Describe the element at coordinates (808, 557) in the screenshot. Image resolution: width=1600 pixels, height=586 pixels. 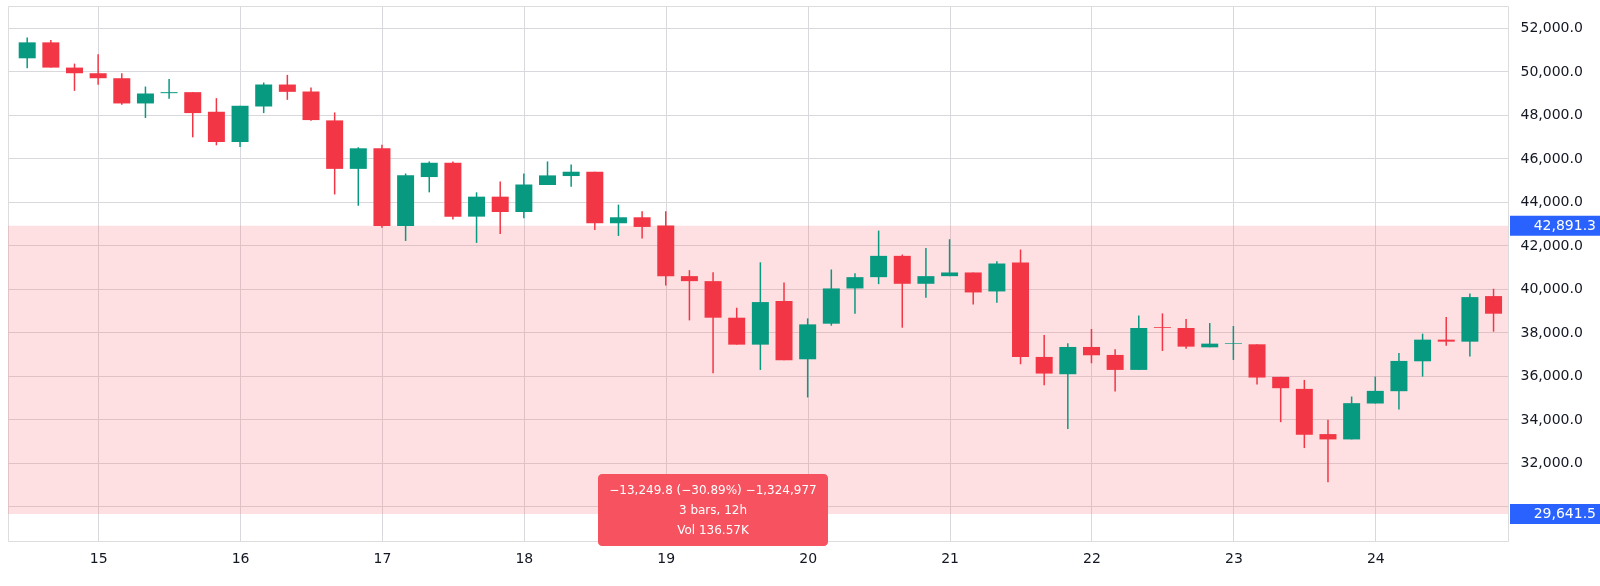
I see `x-tick-label: 20` at that location.